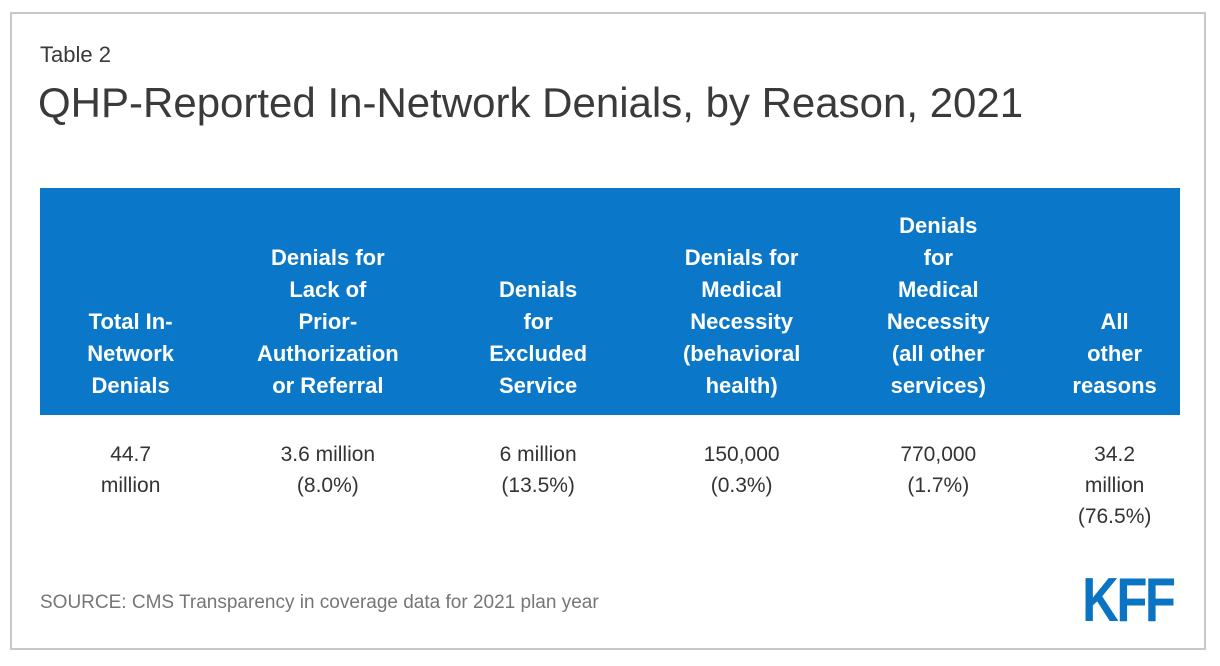 This screenshot has width=1220, height=666. Describe the element at coordinates (1114, 485) in the screenshot. I see `data-cell-all-other-reasons: 34.2 million (76.5%)` at that location.